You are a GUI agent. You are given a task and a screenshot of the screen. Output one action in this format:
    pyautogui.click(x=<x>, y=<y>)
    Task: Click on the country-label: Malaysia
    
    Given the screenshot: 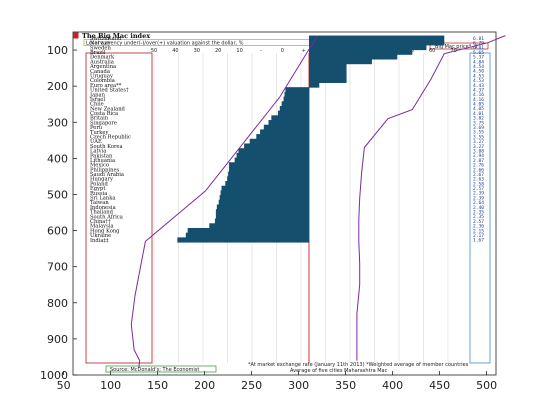 What is the action you would take?
    pyautogui.click(x=102, y=227)
    